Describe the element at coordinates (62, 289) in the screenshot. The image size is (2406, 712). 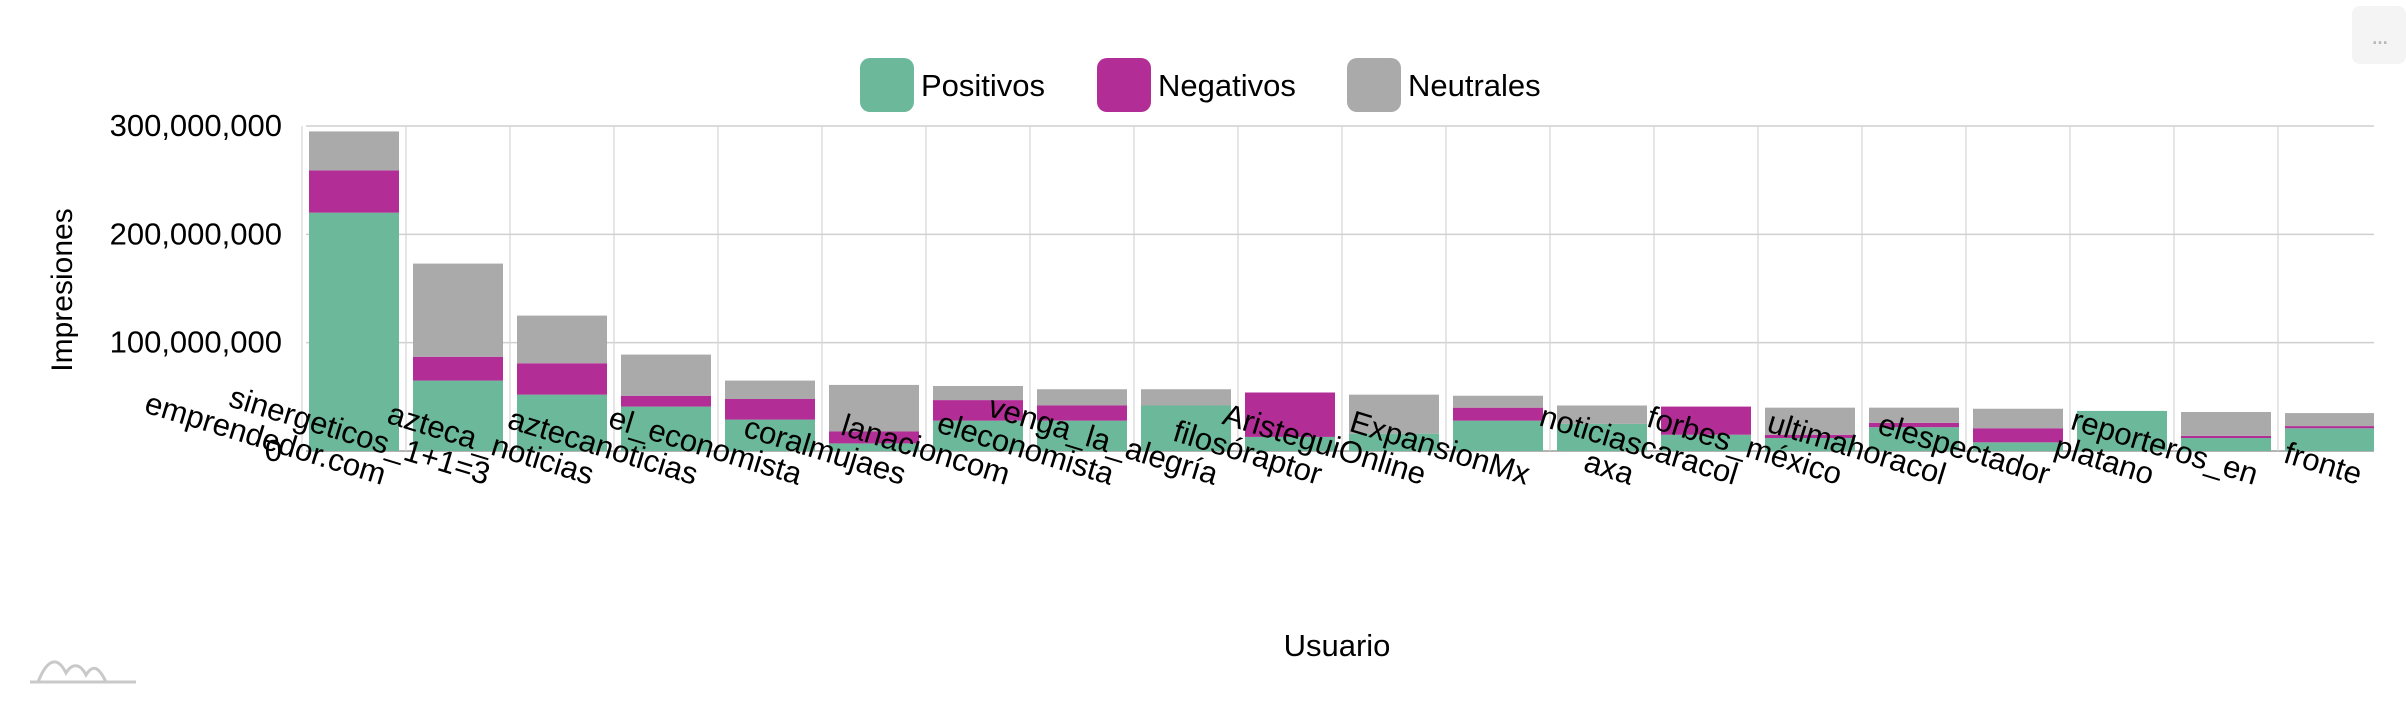
I see `y-axis-label: Impresiones` at that location.